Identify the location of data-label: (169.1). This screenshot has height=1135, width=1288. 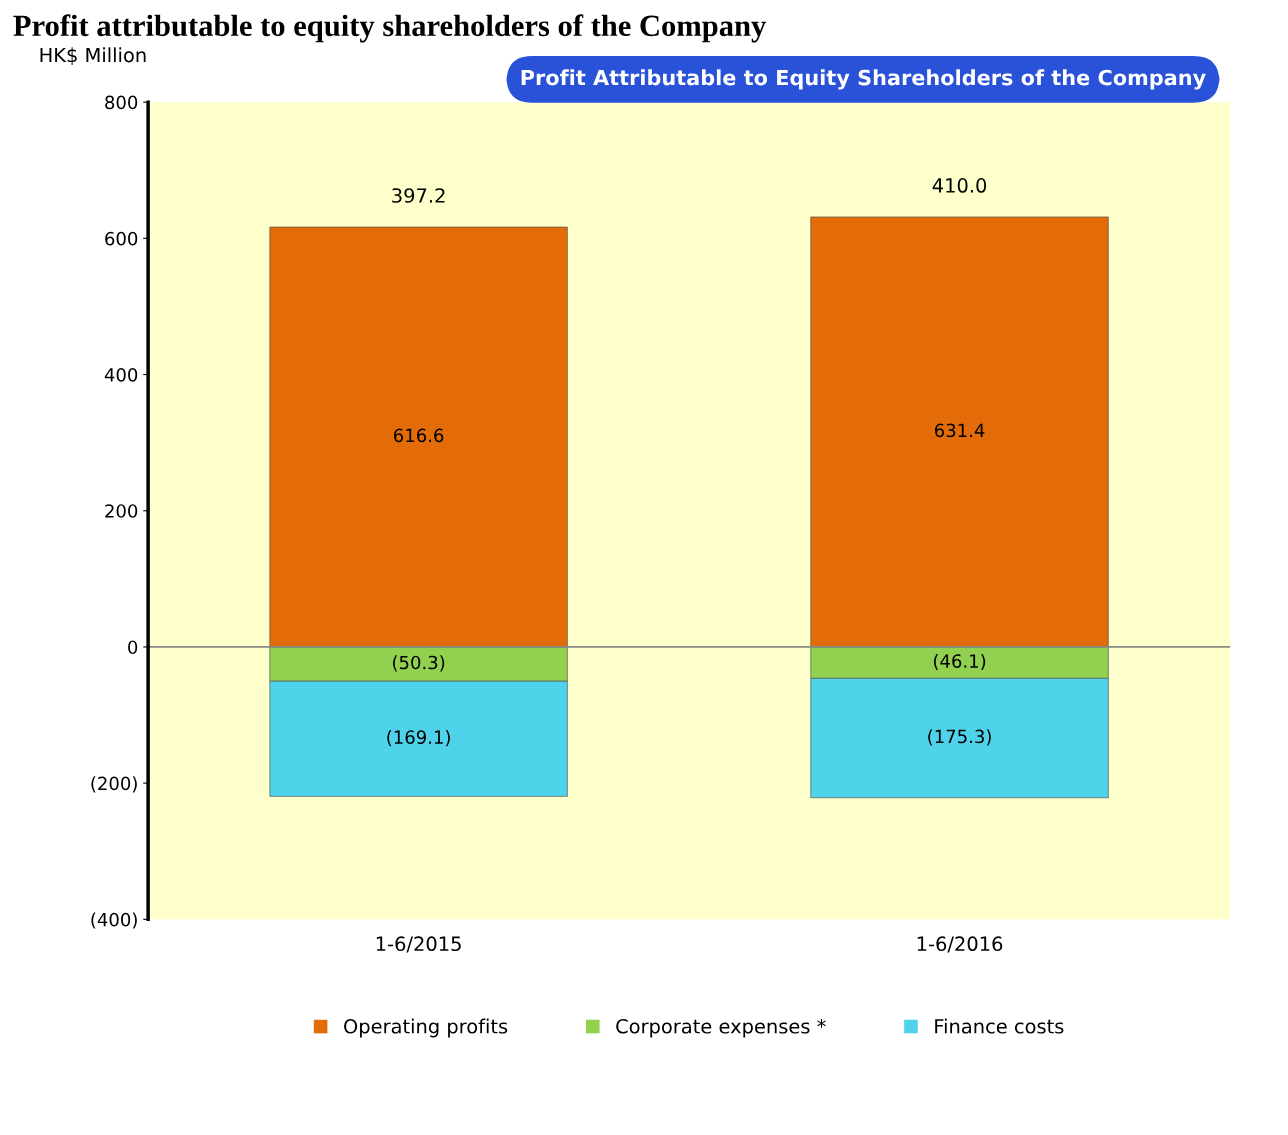
(418, 738).